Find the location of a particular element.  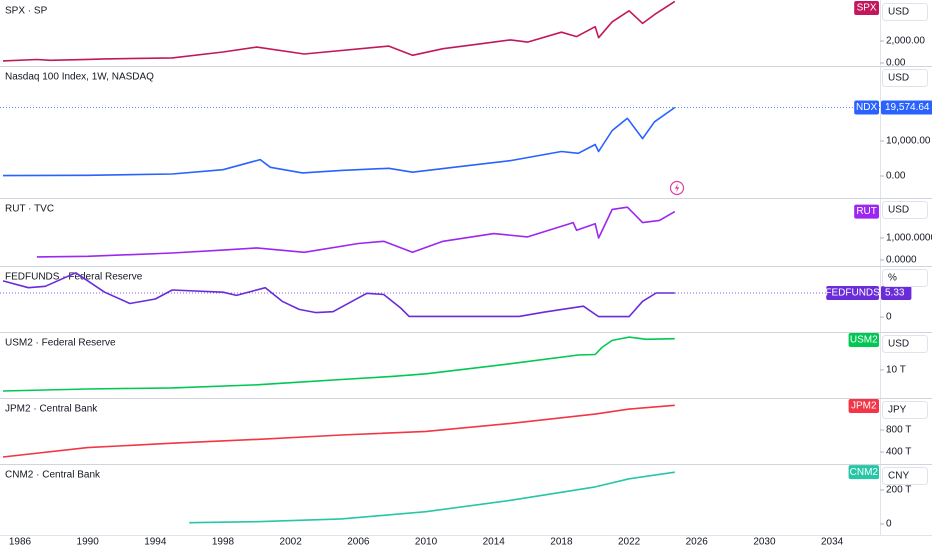

unit-label: % is located at coordinates (892, 278).